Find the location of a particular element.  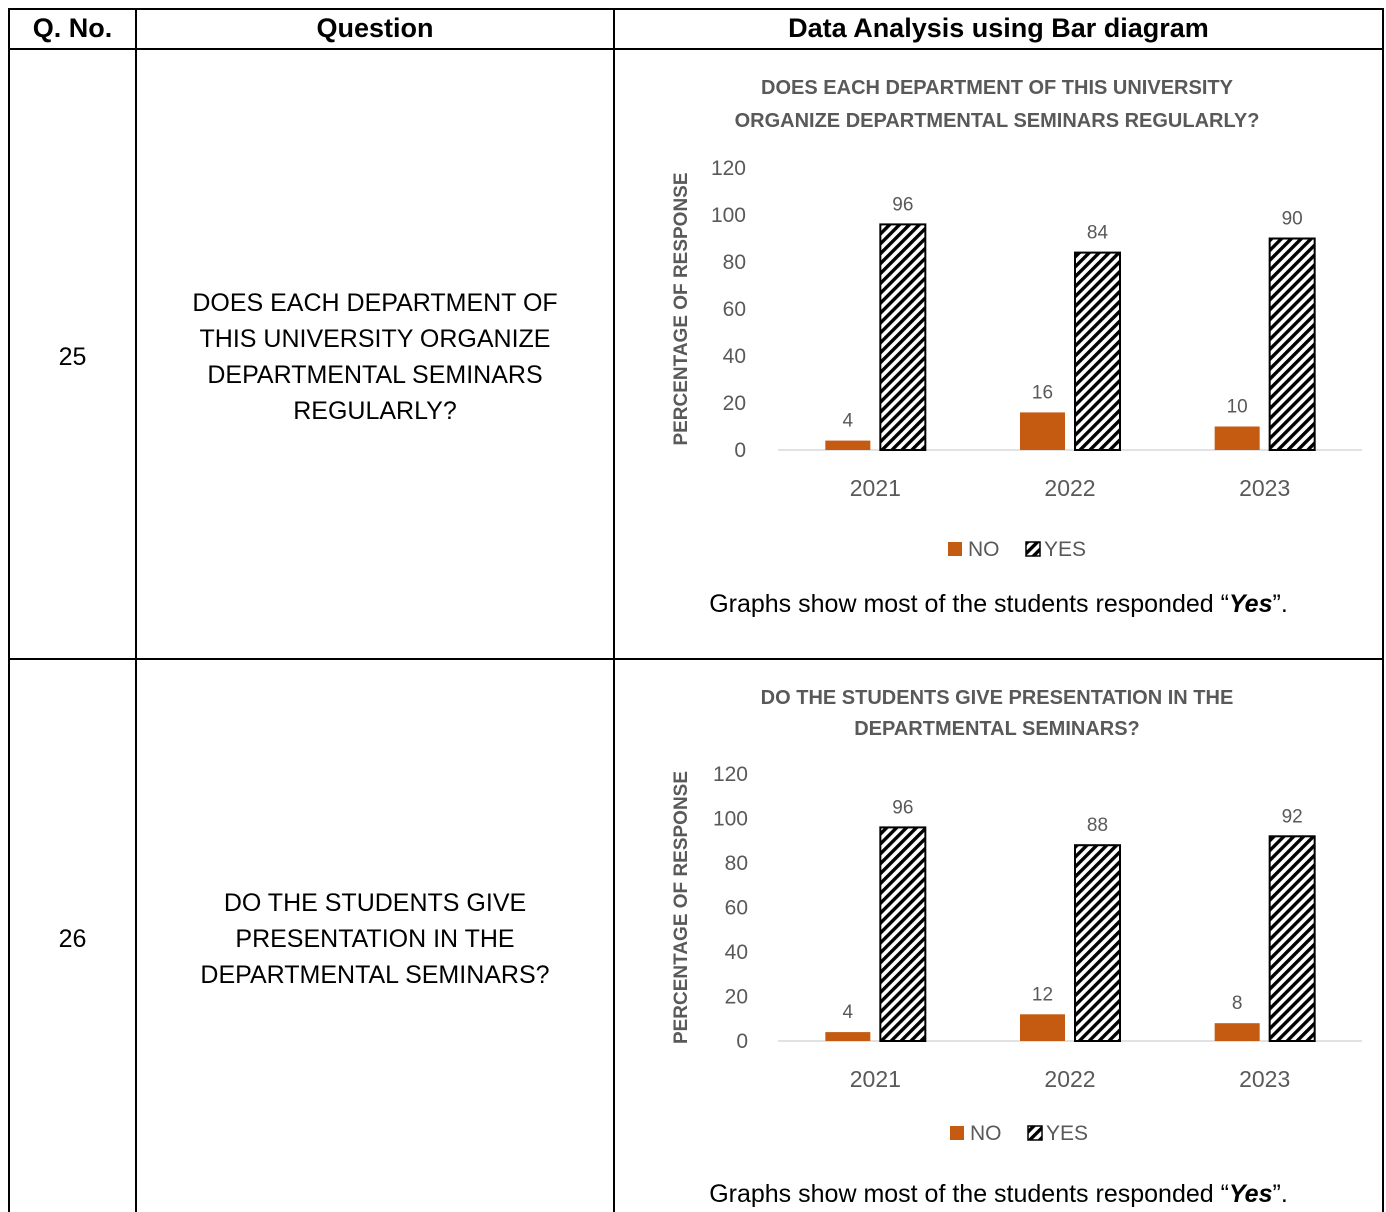

row-qno: 25 is located at coordinates (72, 357).